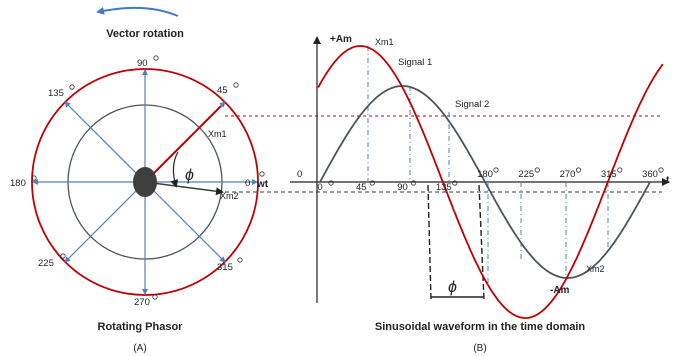  Describe the element at coordinates (145, 182) in the screenshot. I see `phasor-hub` at that location.